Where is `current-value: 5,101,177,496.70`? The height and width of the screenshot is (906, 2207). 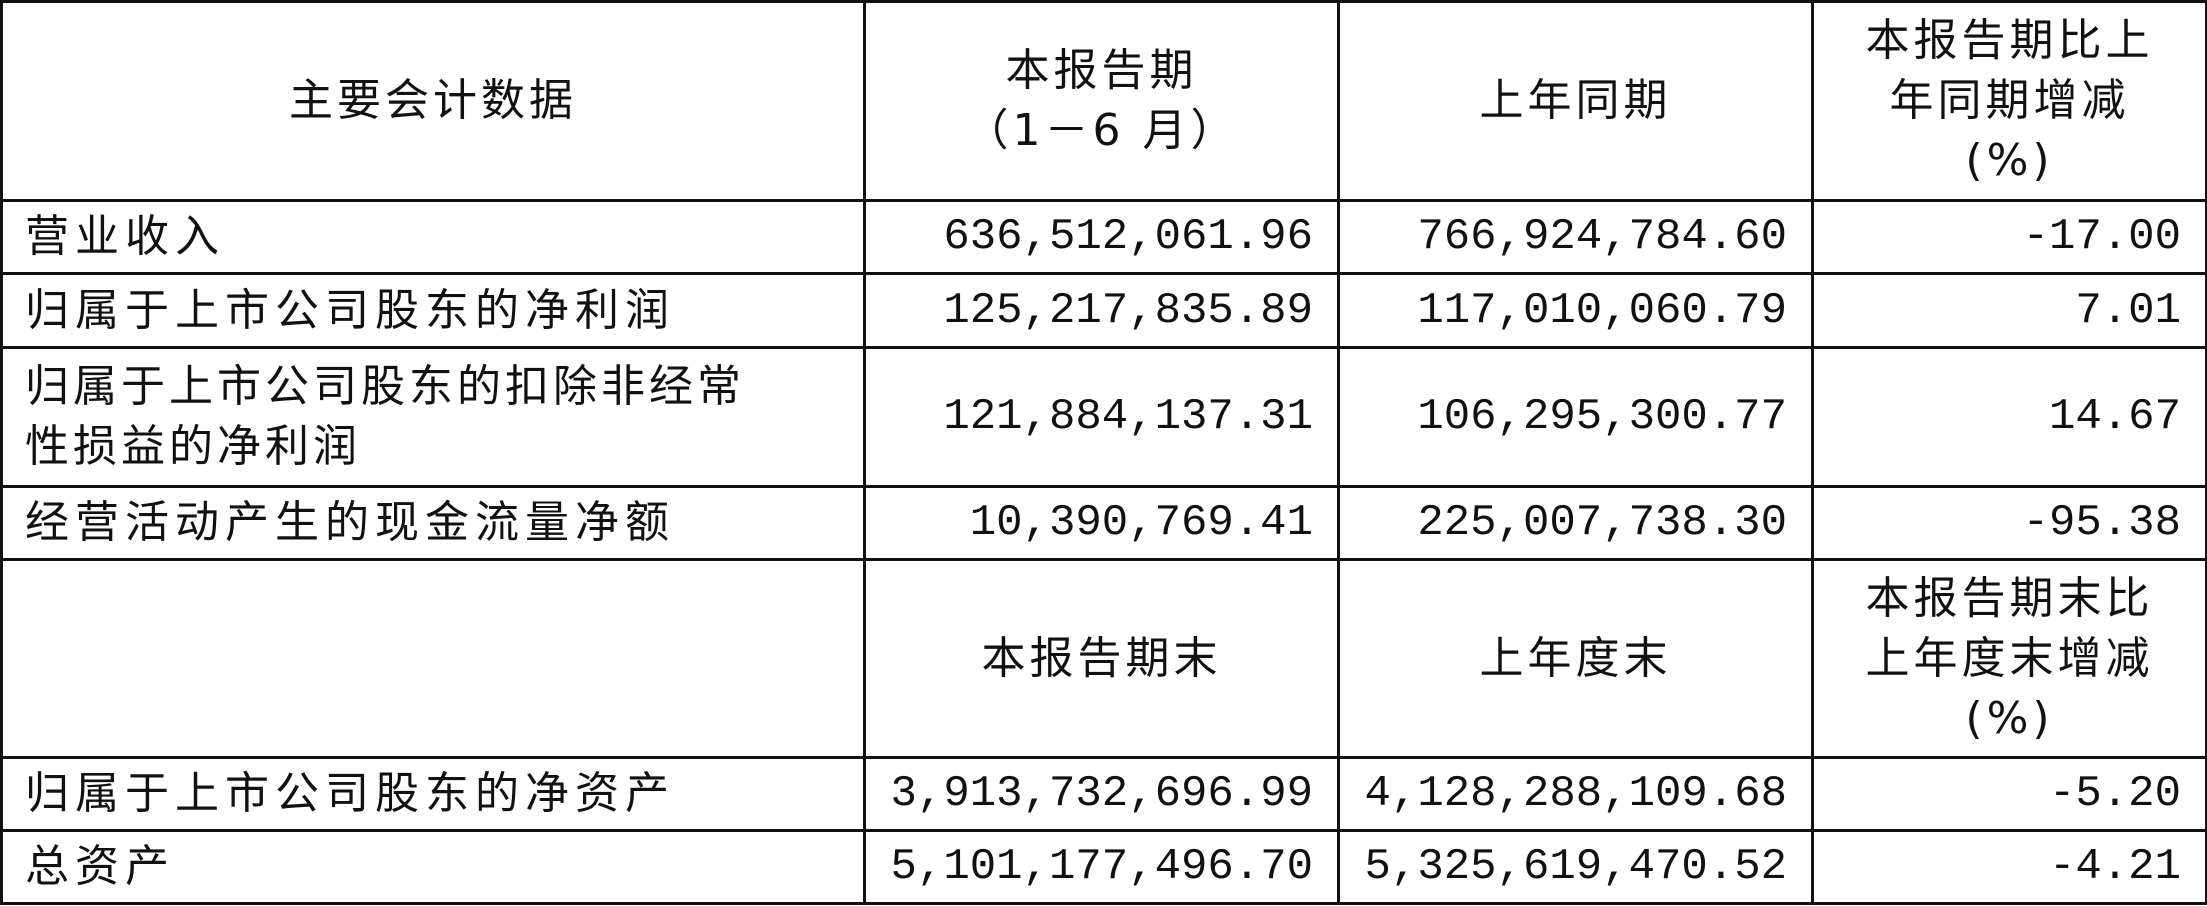 current-value: 5,101,177,496.70 is located at coordinates (1101, 867).